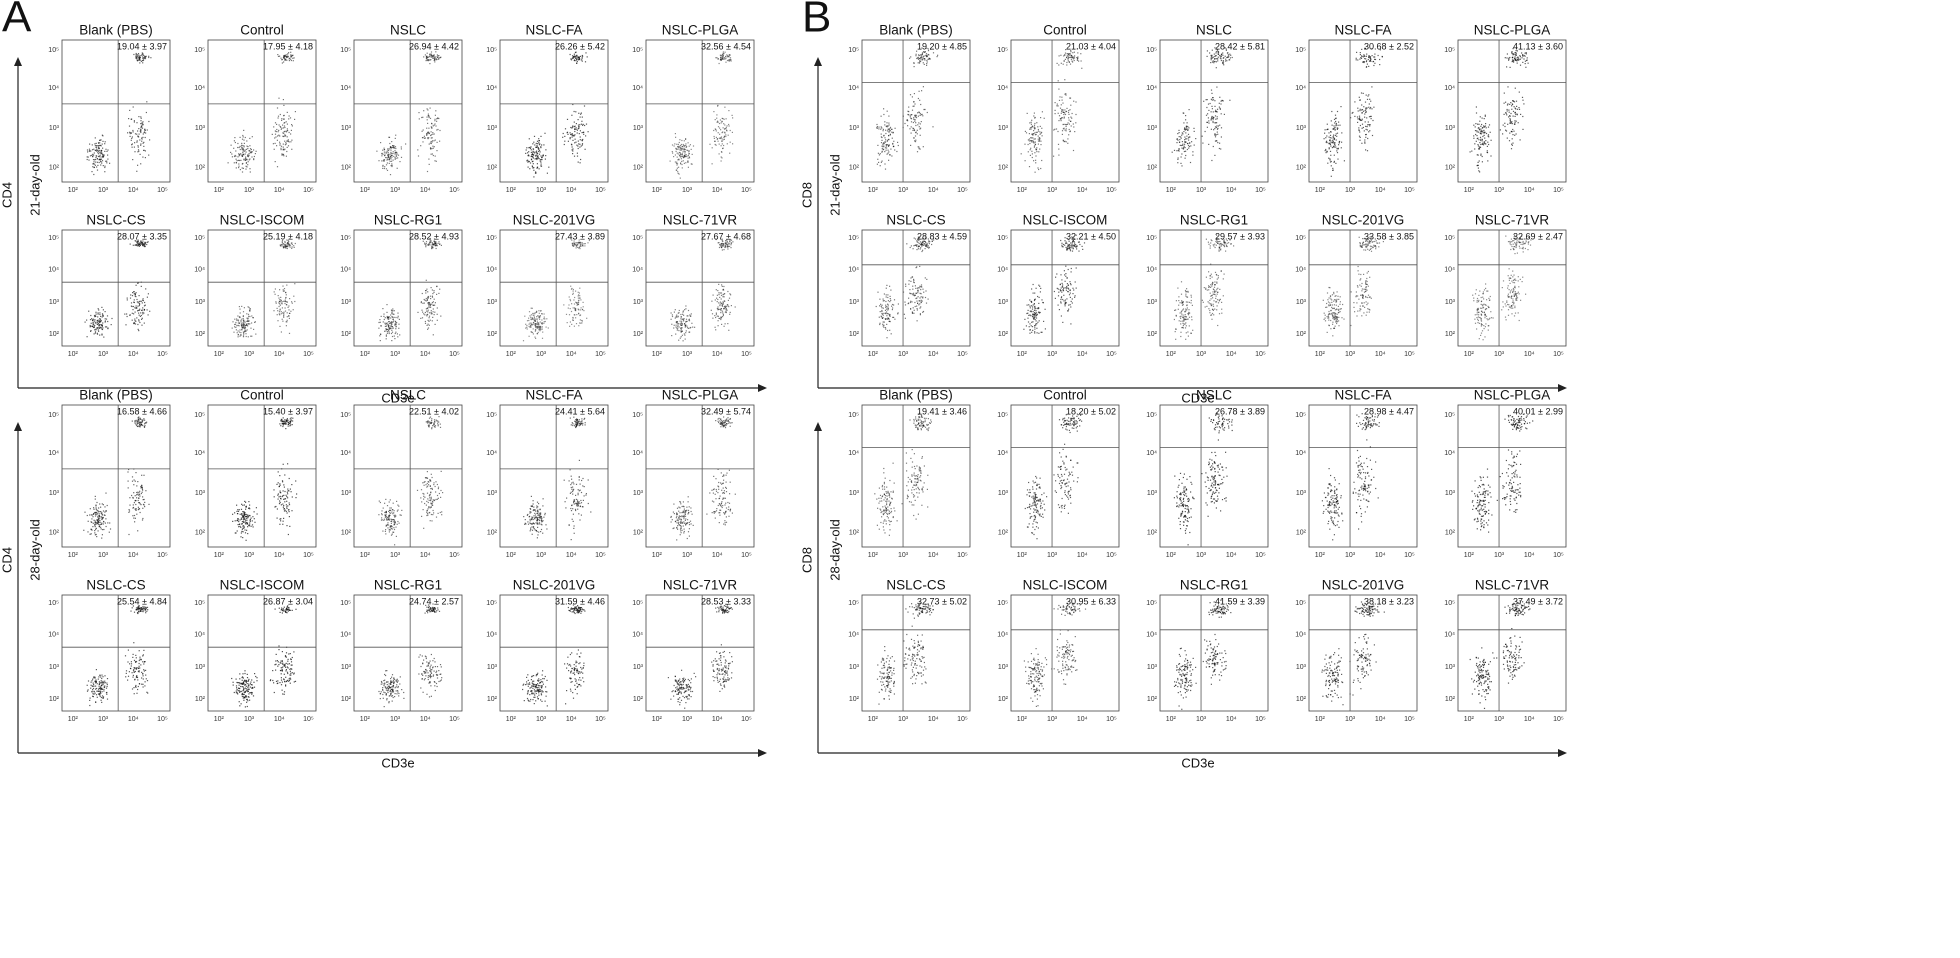 This screenshot has width=1960, height=958. Describe the element at coordinates (541, 555) in the screenshot. I see `x-tick-label: 10³` at that location.